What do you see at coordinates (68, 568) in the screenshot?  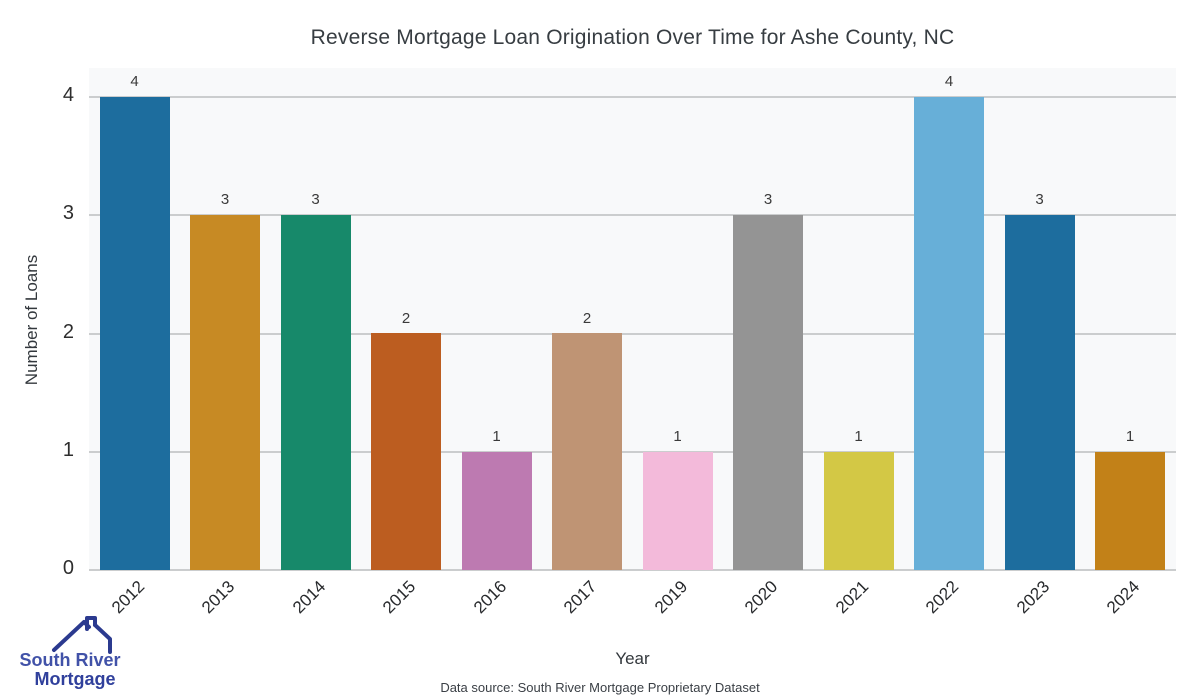 I see `y-tick-label-0: 0` at bounding box center [68, 568].